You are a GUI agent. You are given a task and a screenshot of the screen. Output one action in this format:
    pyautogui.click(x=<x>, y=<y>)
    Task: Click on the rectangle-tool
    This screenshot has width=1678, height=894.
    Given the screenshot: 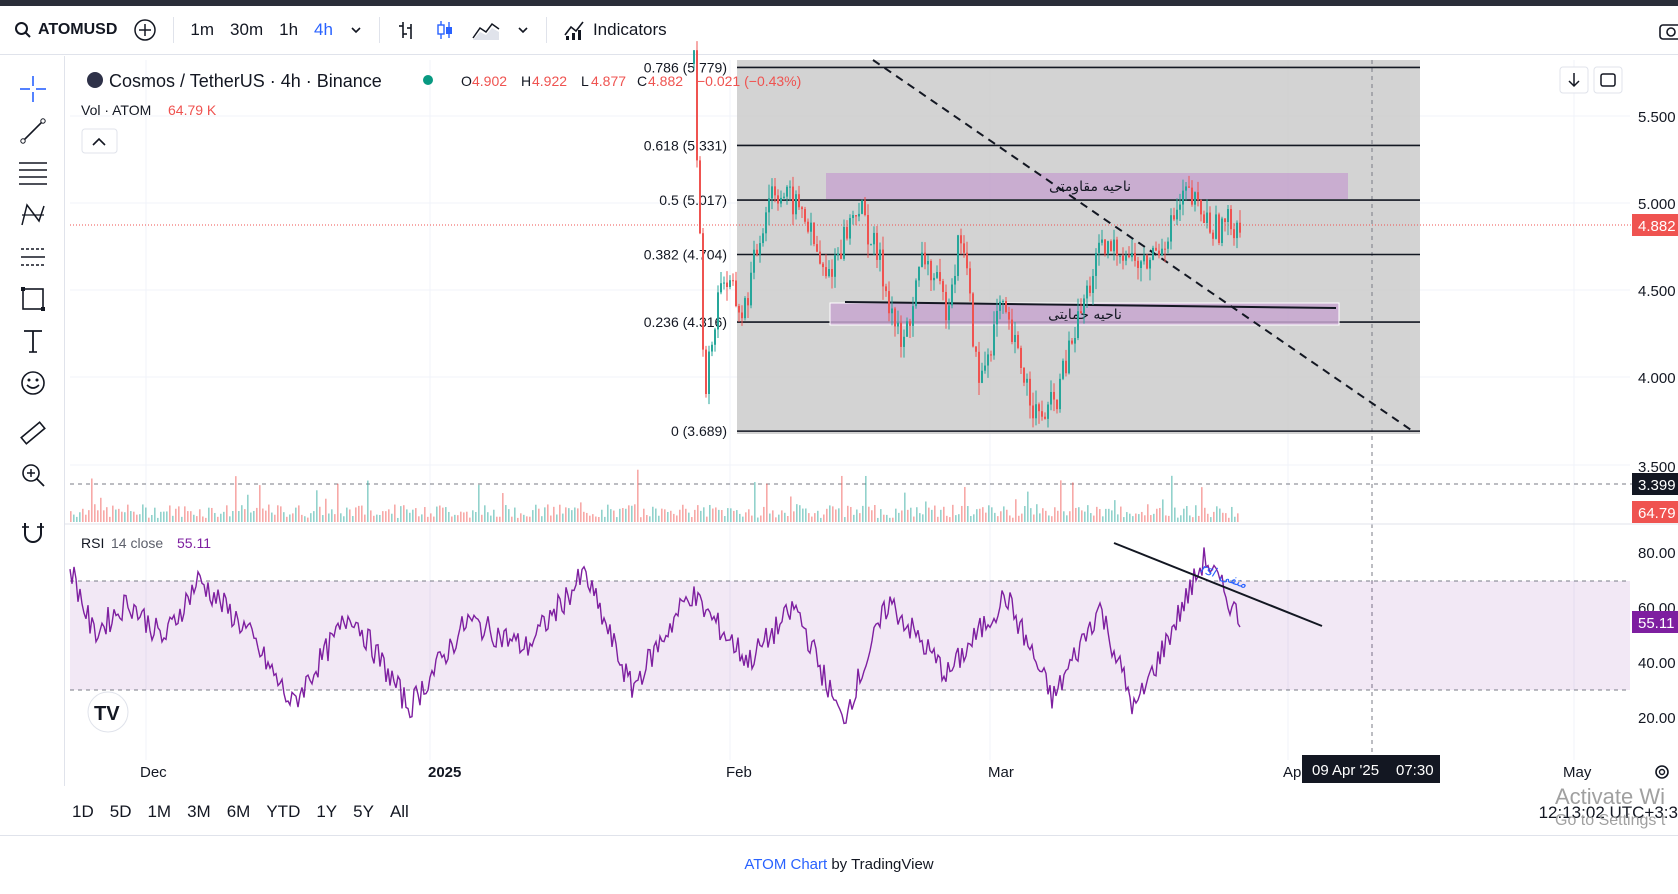 What is the action you would take?
    pyautogui.click(x=33, y=299)
    